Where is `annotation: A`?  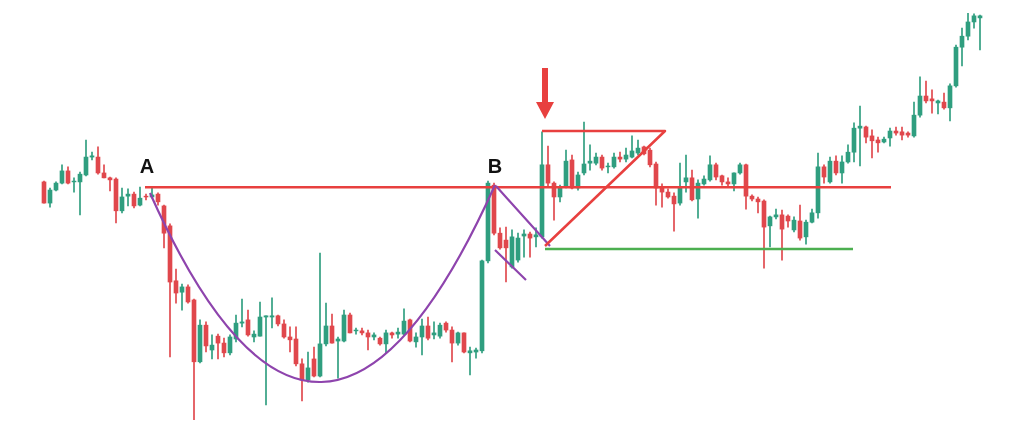
annotation: A is located at coordinates (147, 166).